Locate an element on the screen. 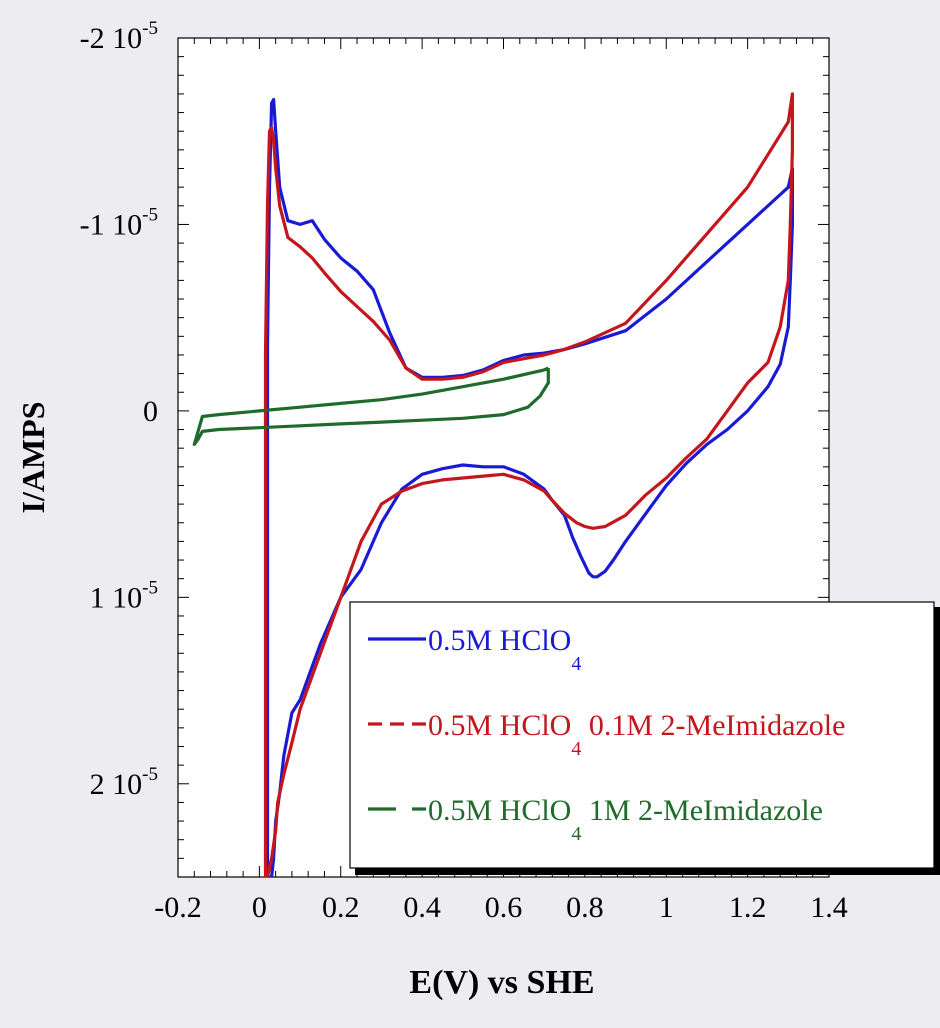 The image size is (940, 1028). y-tick-label: -2 10-5 is located at coordinates (119, 36).